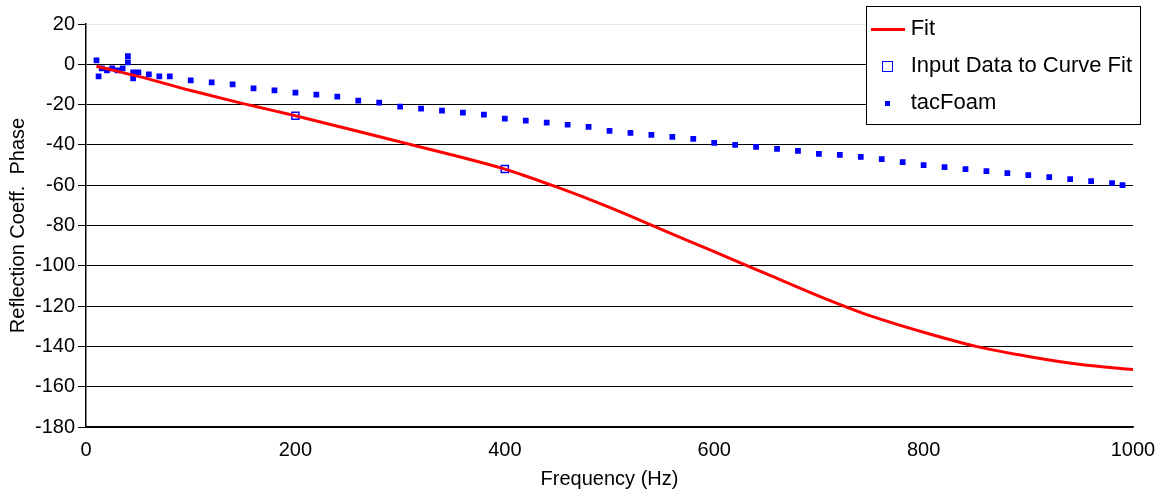 This screenshot has width=1169, height=497. I want to click on x-tick-label: 0, so click(86, 448).